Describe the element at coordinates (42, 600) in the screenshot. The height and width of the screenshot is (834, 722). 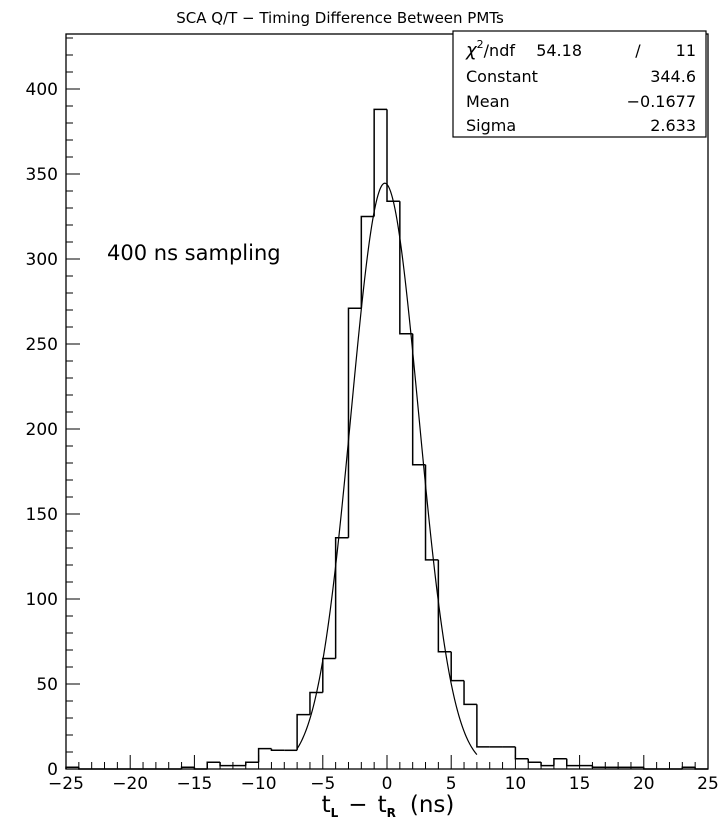
I see `y-tick-label: 100` at that location.